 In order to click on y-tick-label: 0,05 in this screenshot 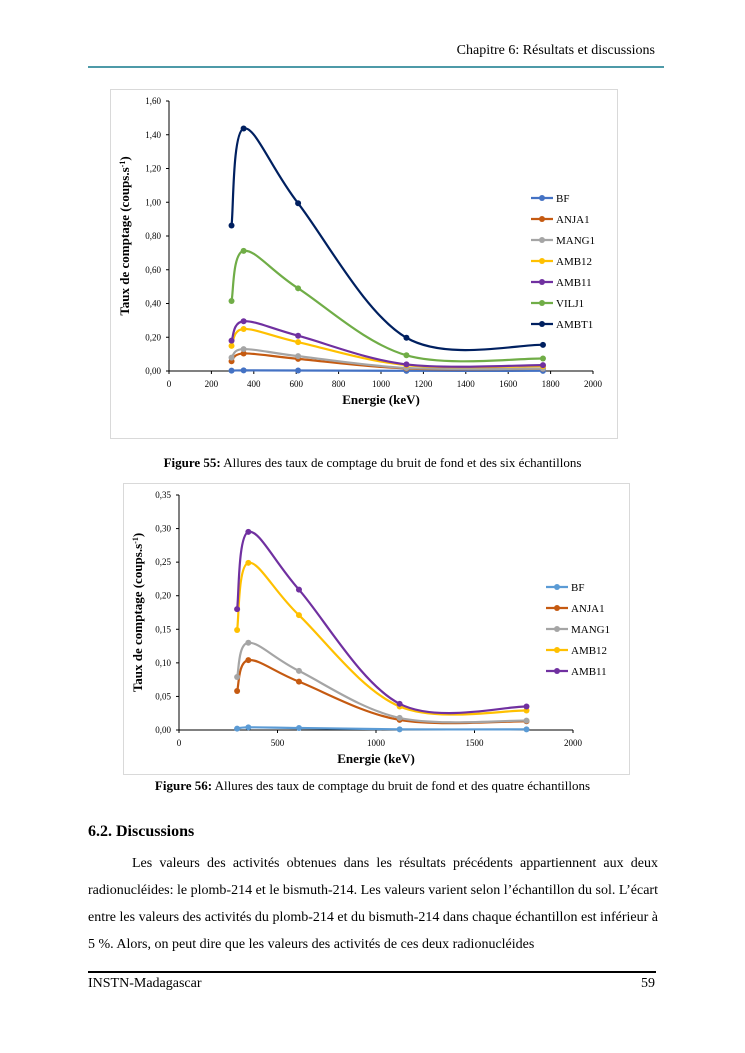, I will do `click(163, 696)`.